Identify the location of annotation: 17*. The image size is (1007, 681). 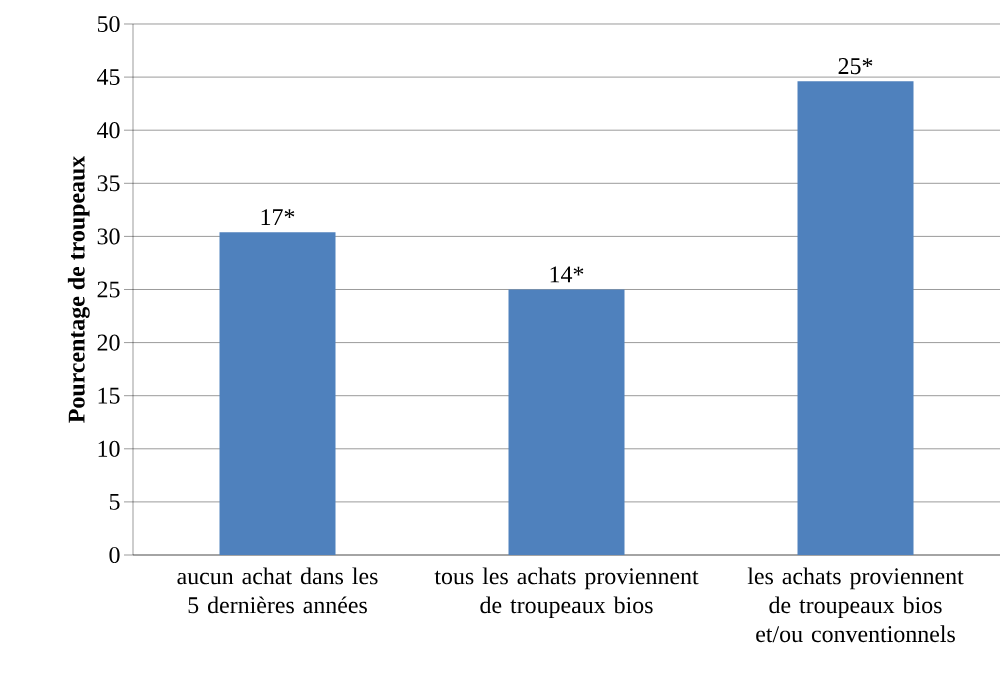
(278, 217).